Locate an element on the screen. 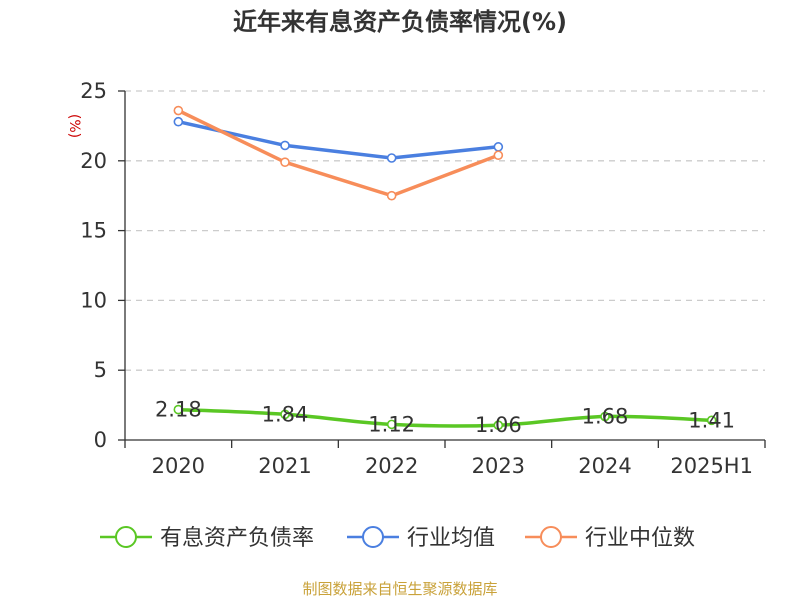 The width and height of the screenshot is (800, 600). legend-label: 行业均值 is located at coordinates (451, 538).